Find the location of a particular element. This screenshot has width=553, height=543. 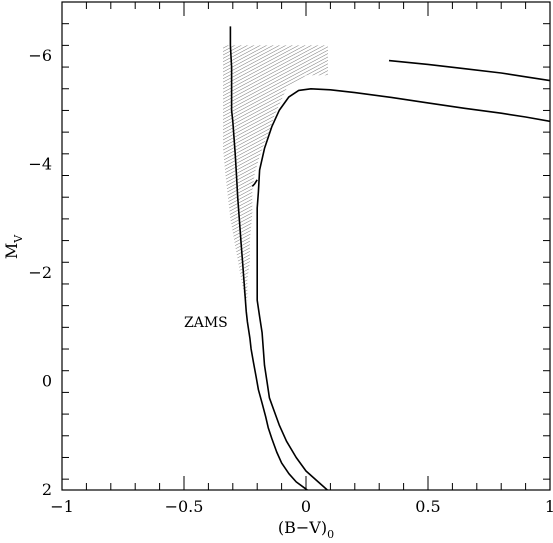

y-tick-label: 2 is located at coordinates (47, 489).